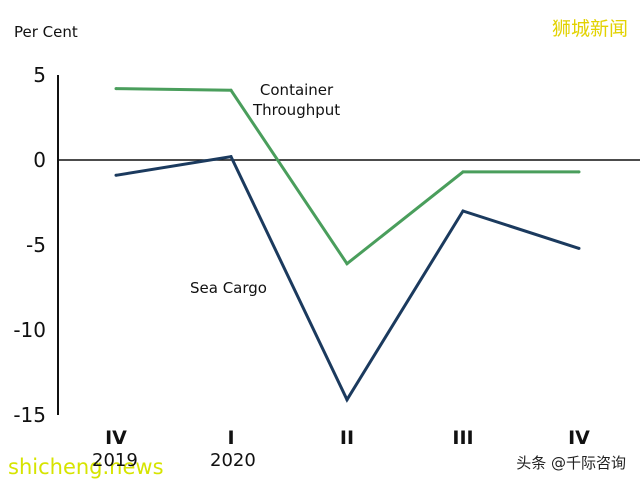 Image resolution: width=640 pixels, height=483 pixels. What do you see at coordinates (29, 415) in the screenshot?
I see `y-tick-label: -15` at bounding box center [29, 415].